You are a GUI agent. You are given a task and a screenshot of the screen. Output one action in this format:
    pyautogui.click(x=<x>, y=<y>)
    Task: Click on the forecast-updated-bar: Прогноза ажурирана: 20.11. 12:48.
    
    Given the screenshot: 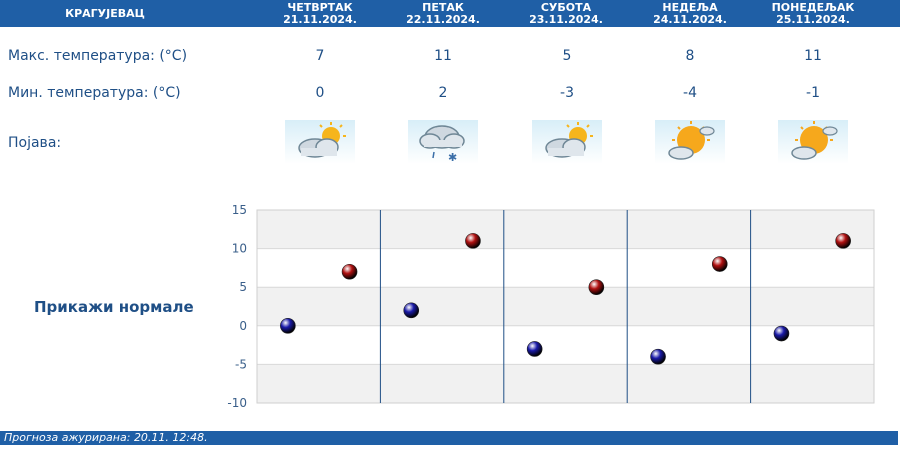 What is the action you would take?
    pyautogui.click(x=449, y=438)
    